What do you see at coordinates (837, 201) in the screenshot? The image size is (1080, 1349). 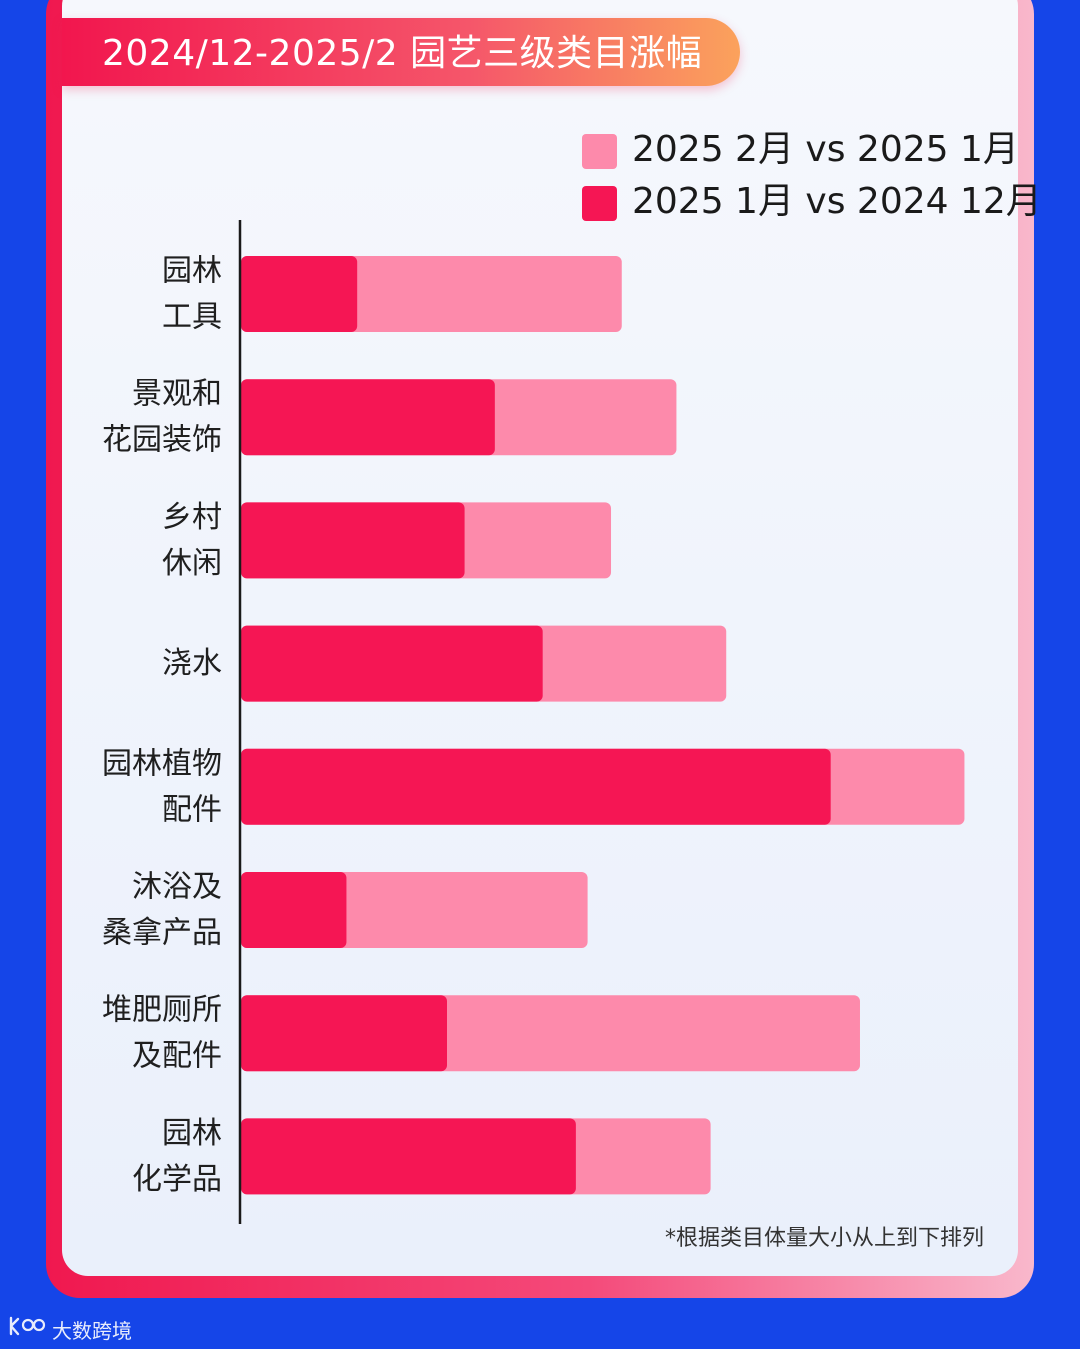 I see `legend-label-series-2: 2025 1月 vs 2024 12月` at bounding box center [837, 201].